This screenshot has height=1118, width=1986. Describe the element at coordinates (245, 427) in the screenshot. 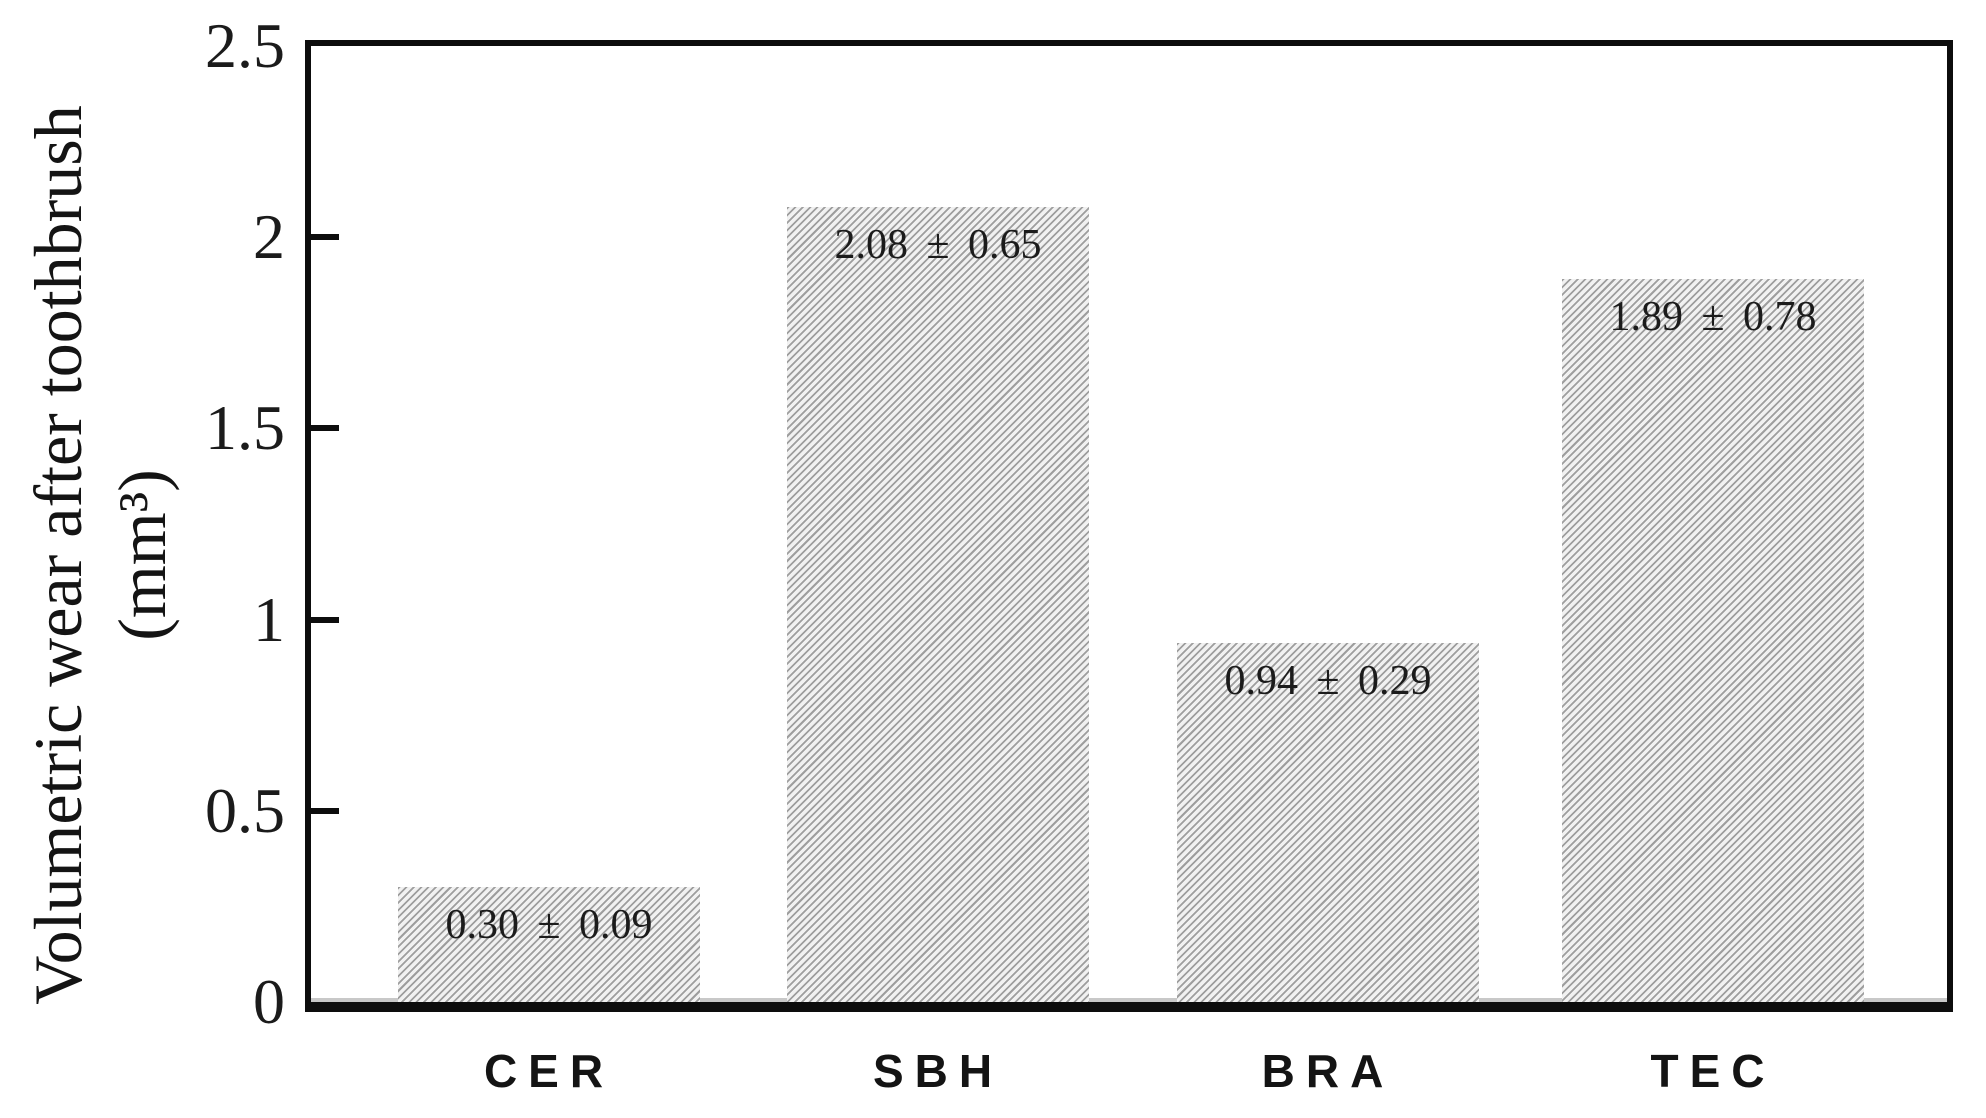

I see `y-tick-label: 1.5` at that location.